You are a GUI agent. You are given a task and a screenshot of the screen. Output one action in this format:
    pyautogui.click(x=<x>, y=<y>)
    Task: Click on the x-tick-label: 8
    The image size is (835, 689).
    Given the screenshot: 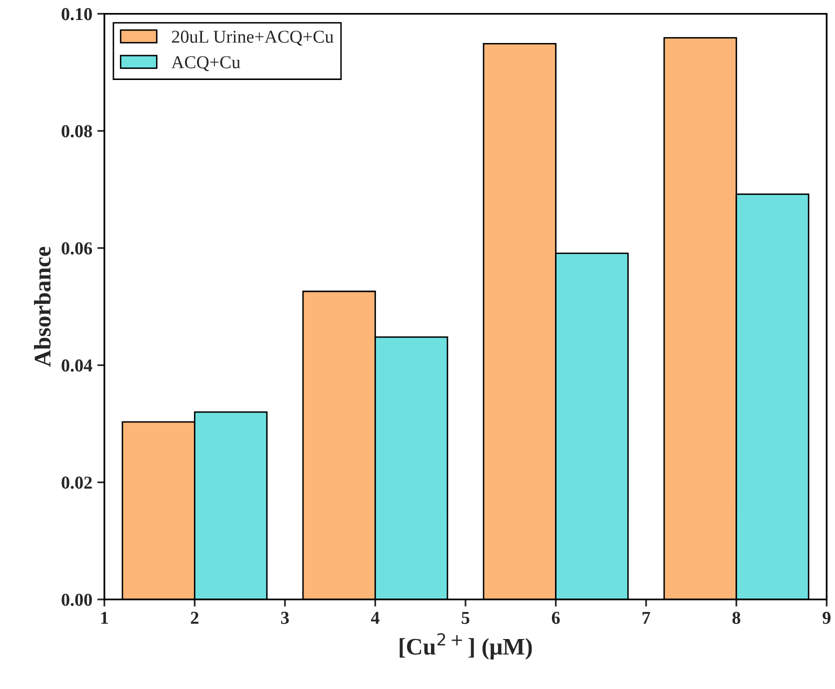 What is the action you would take?
    pyautogui.click(x=736, y=618)
    